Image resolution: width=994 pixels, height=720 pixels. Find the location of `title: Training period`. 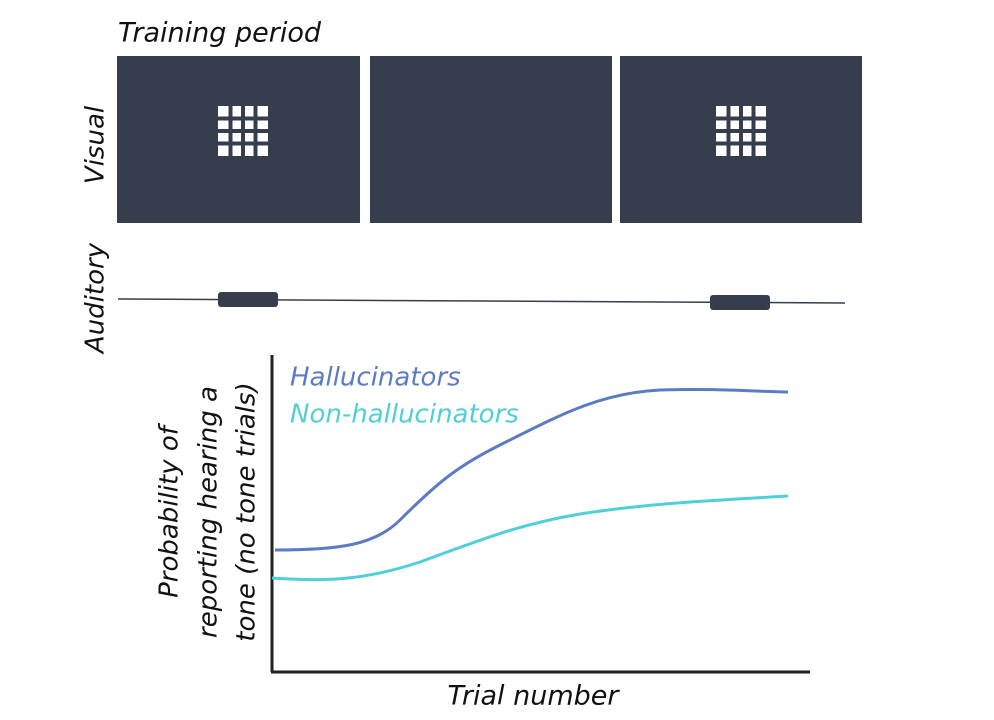

title: Training period is located at coordinates (220, 33).